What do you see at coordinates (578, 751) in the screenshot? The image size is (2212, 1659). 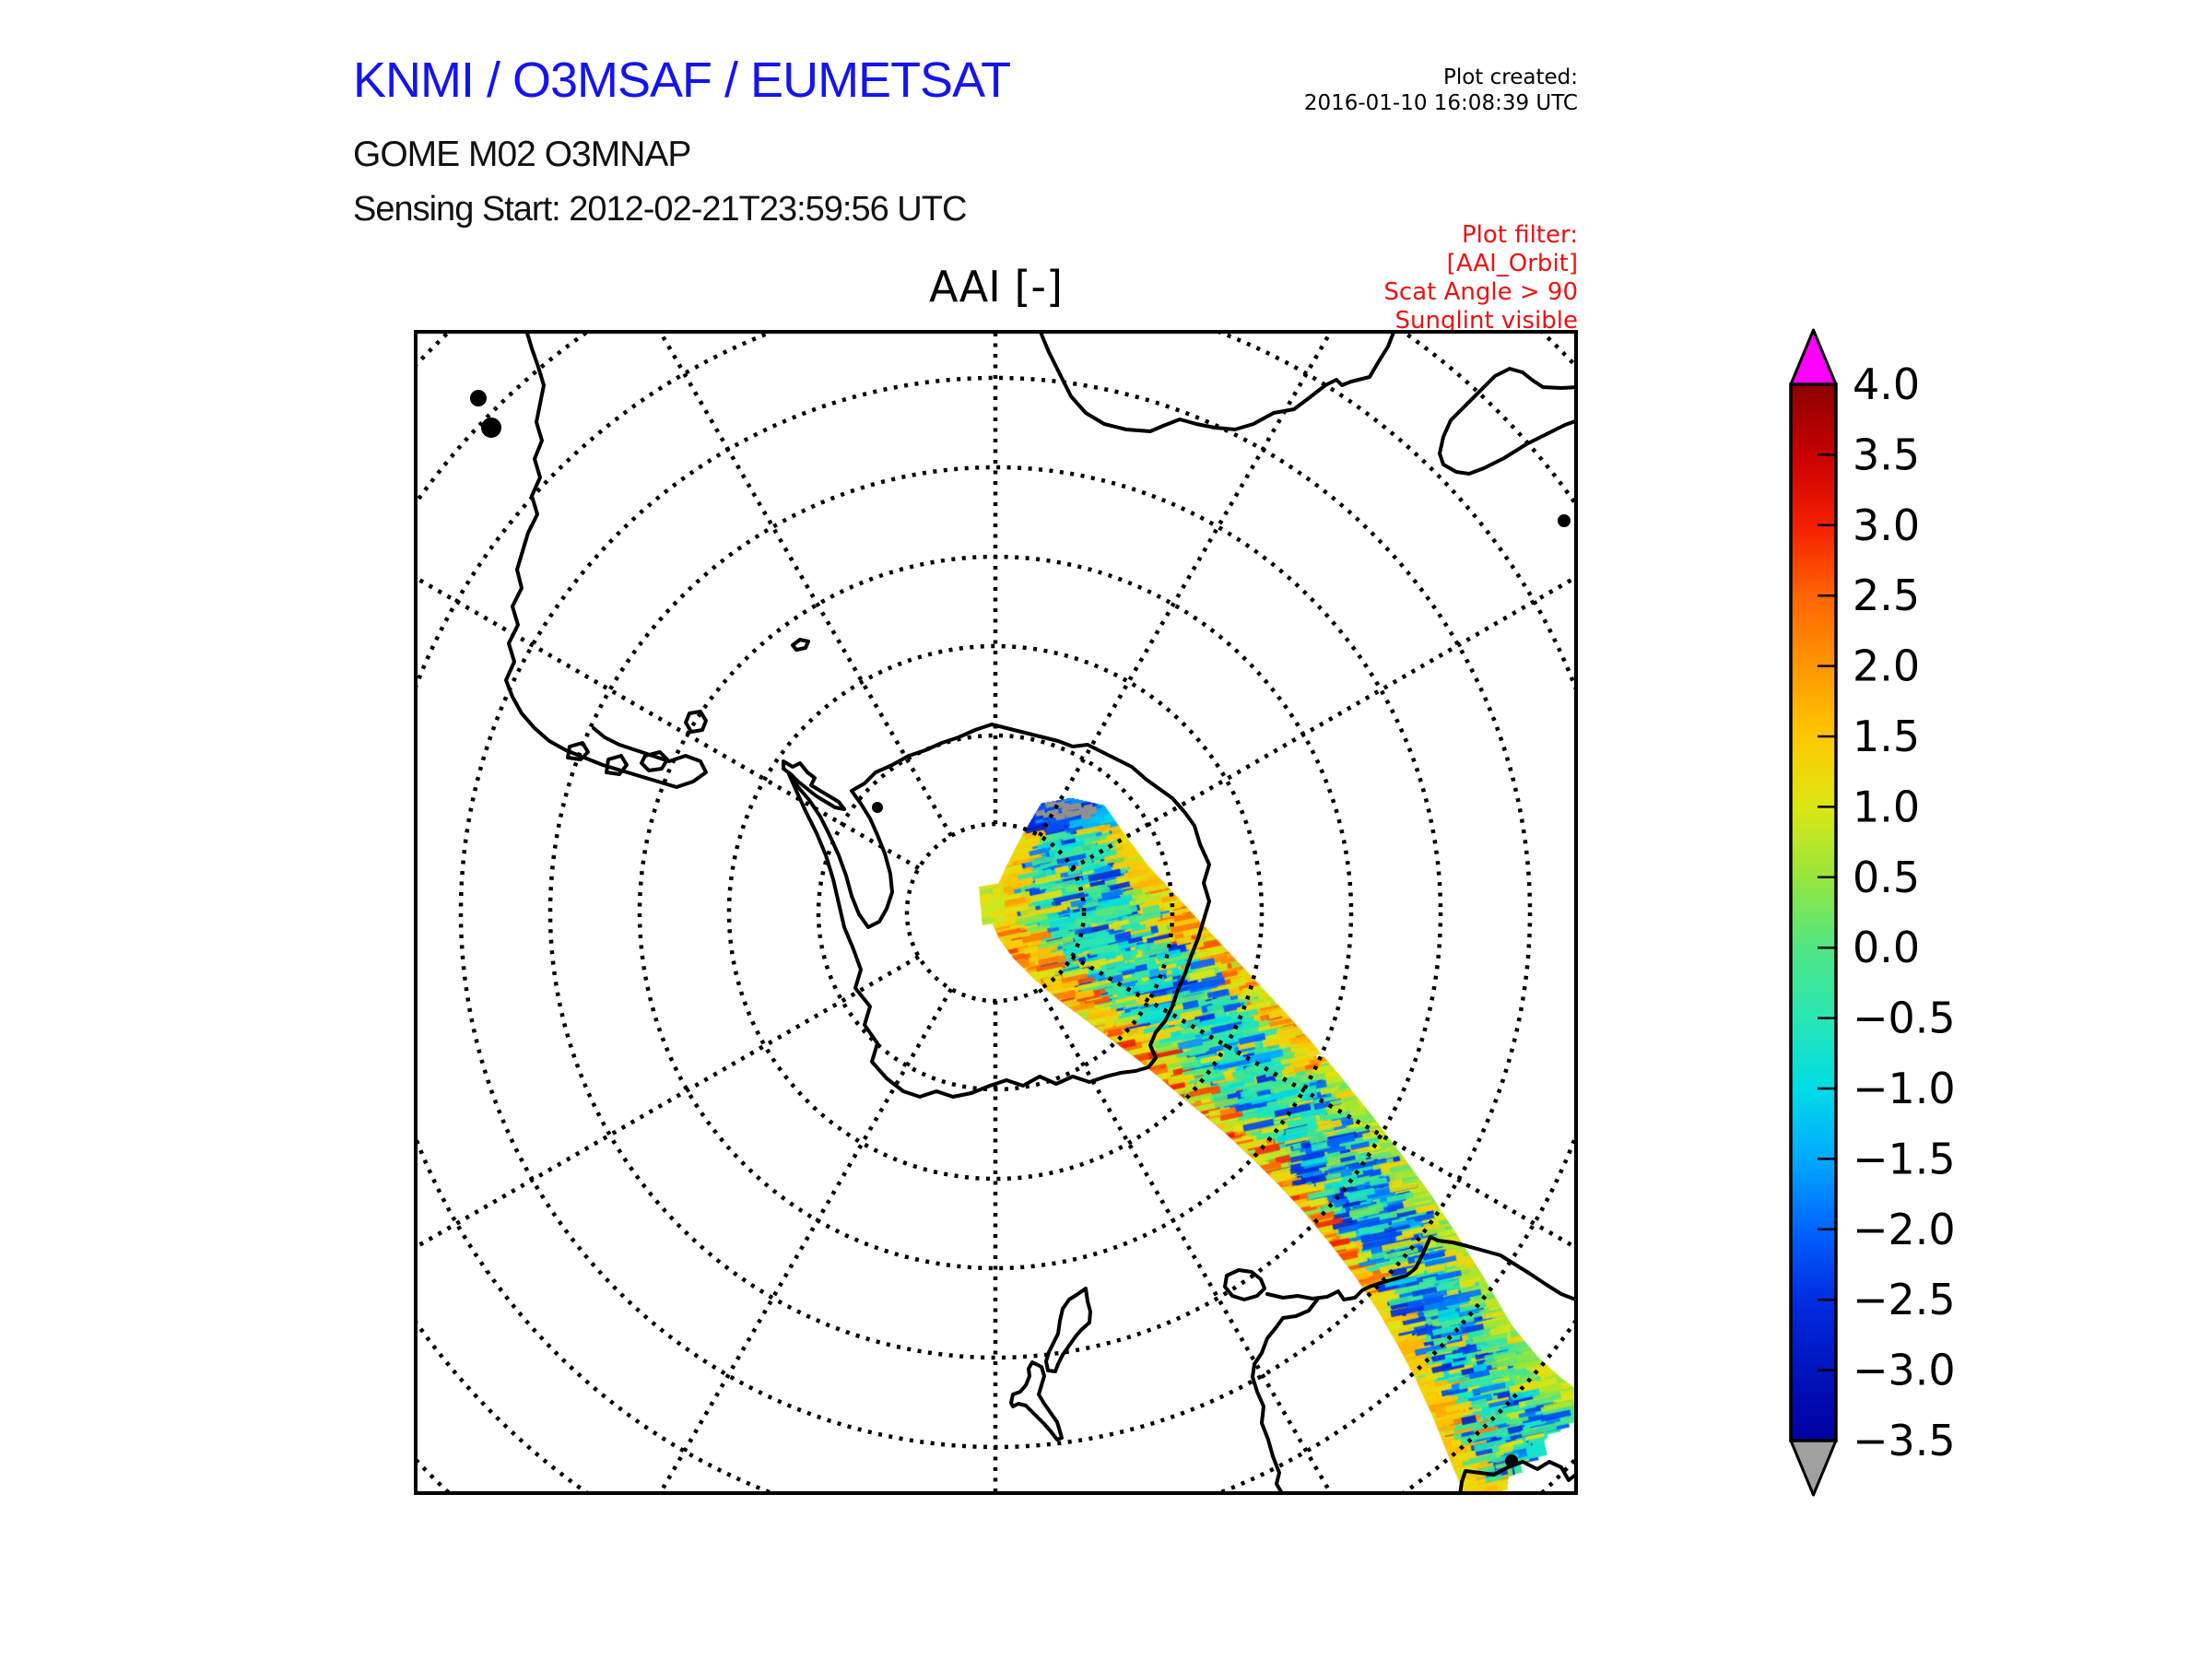 I see `tierra-del-fuego-blob-4-coastline` at bounding box center [578, 751].